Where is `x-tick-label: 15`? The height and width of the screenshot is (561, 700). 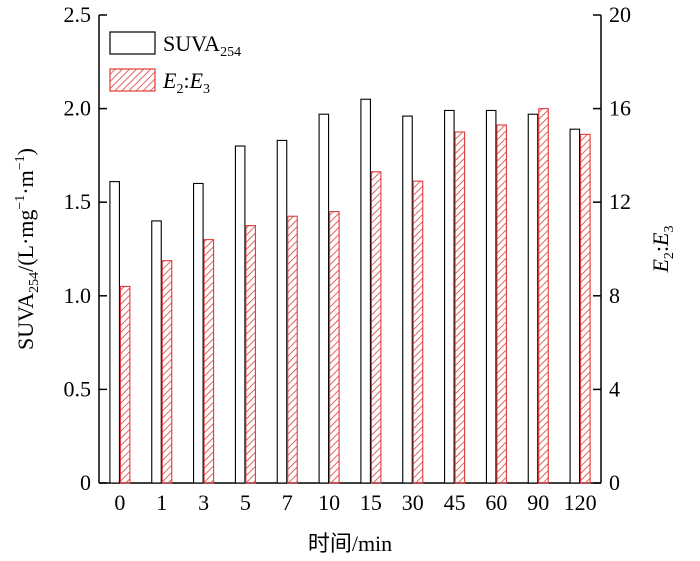
x-tick-label: 15 is located at coordinates (371, 502).